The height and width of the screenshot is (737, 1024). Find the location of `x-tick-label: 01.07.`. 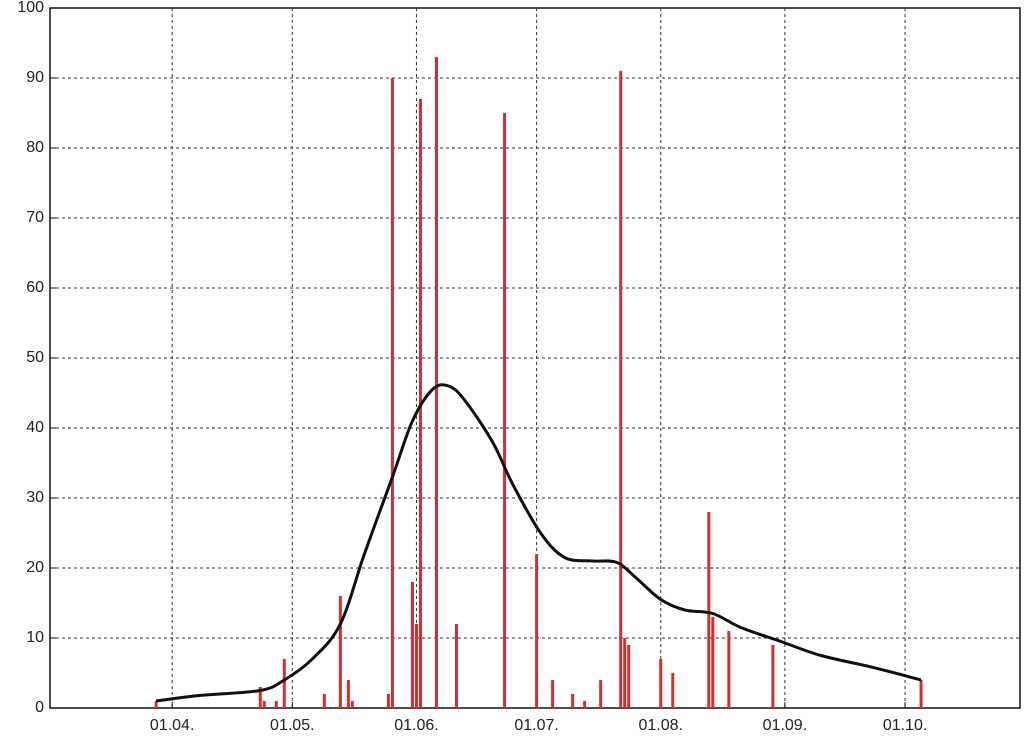

x-tick-label: 01.07. is located at coordinates (536, 725).